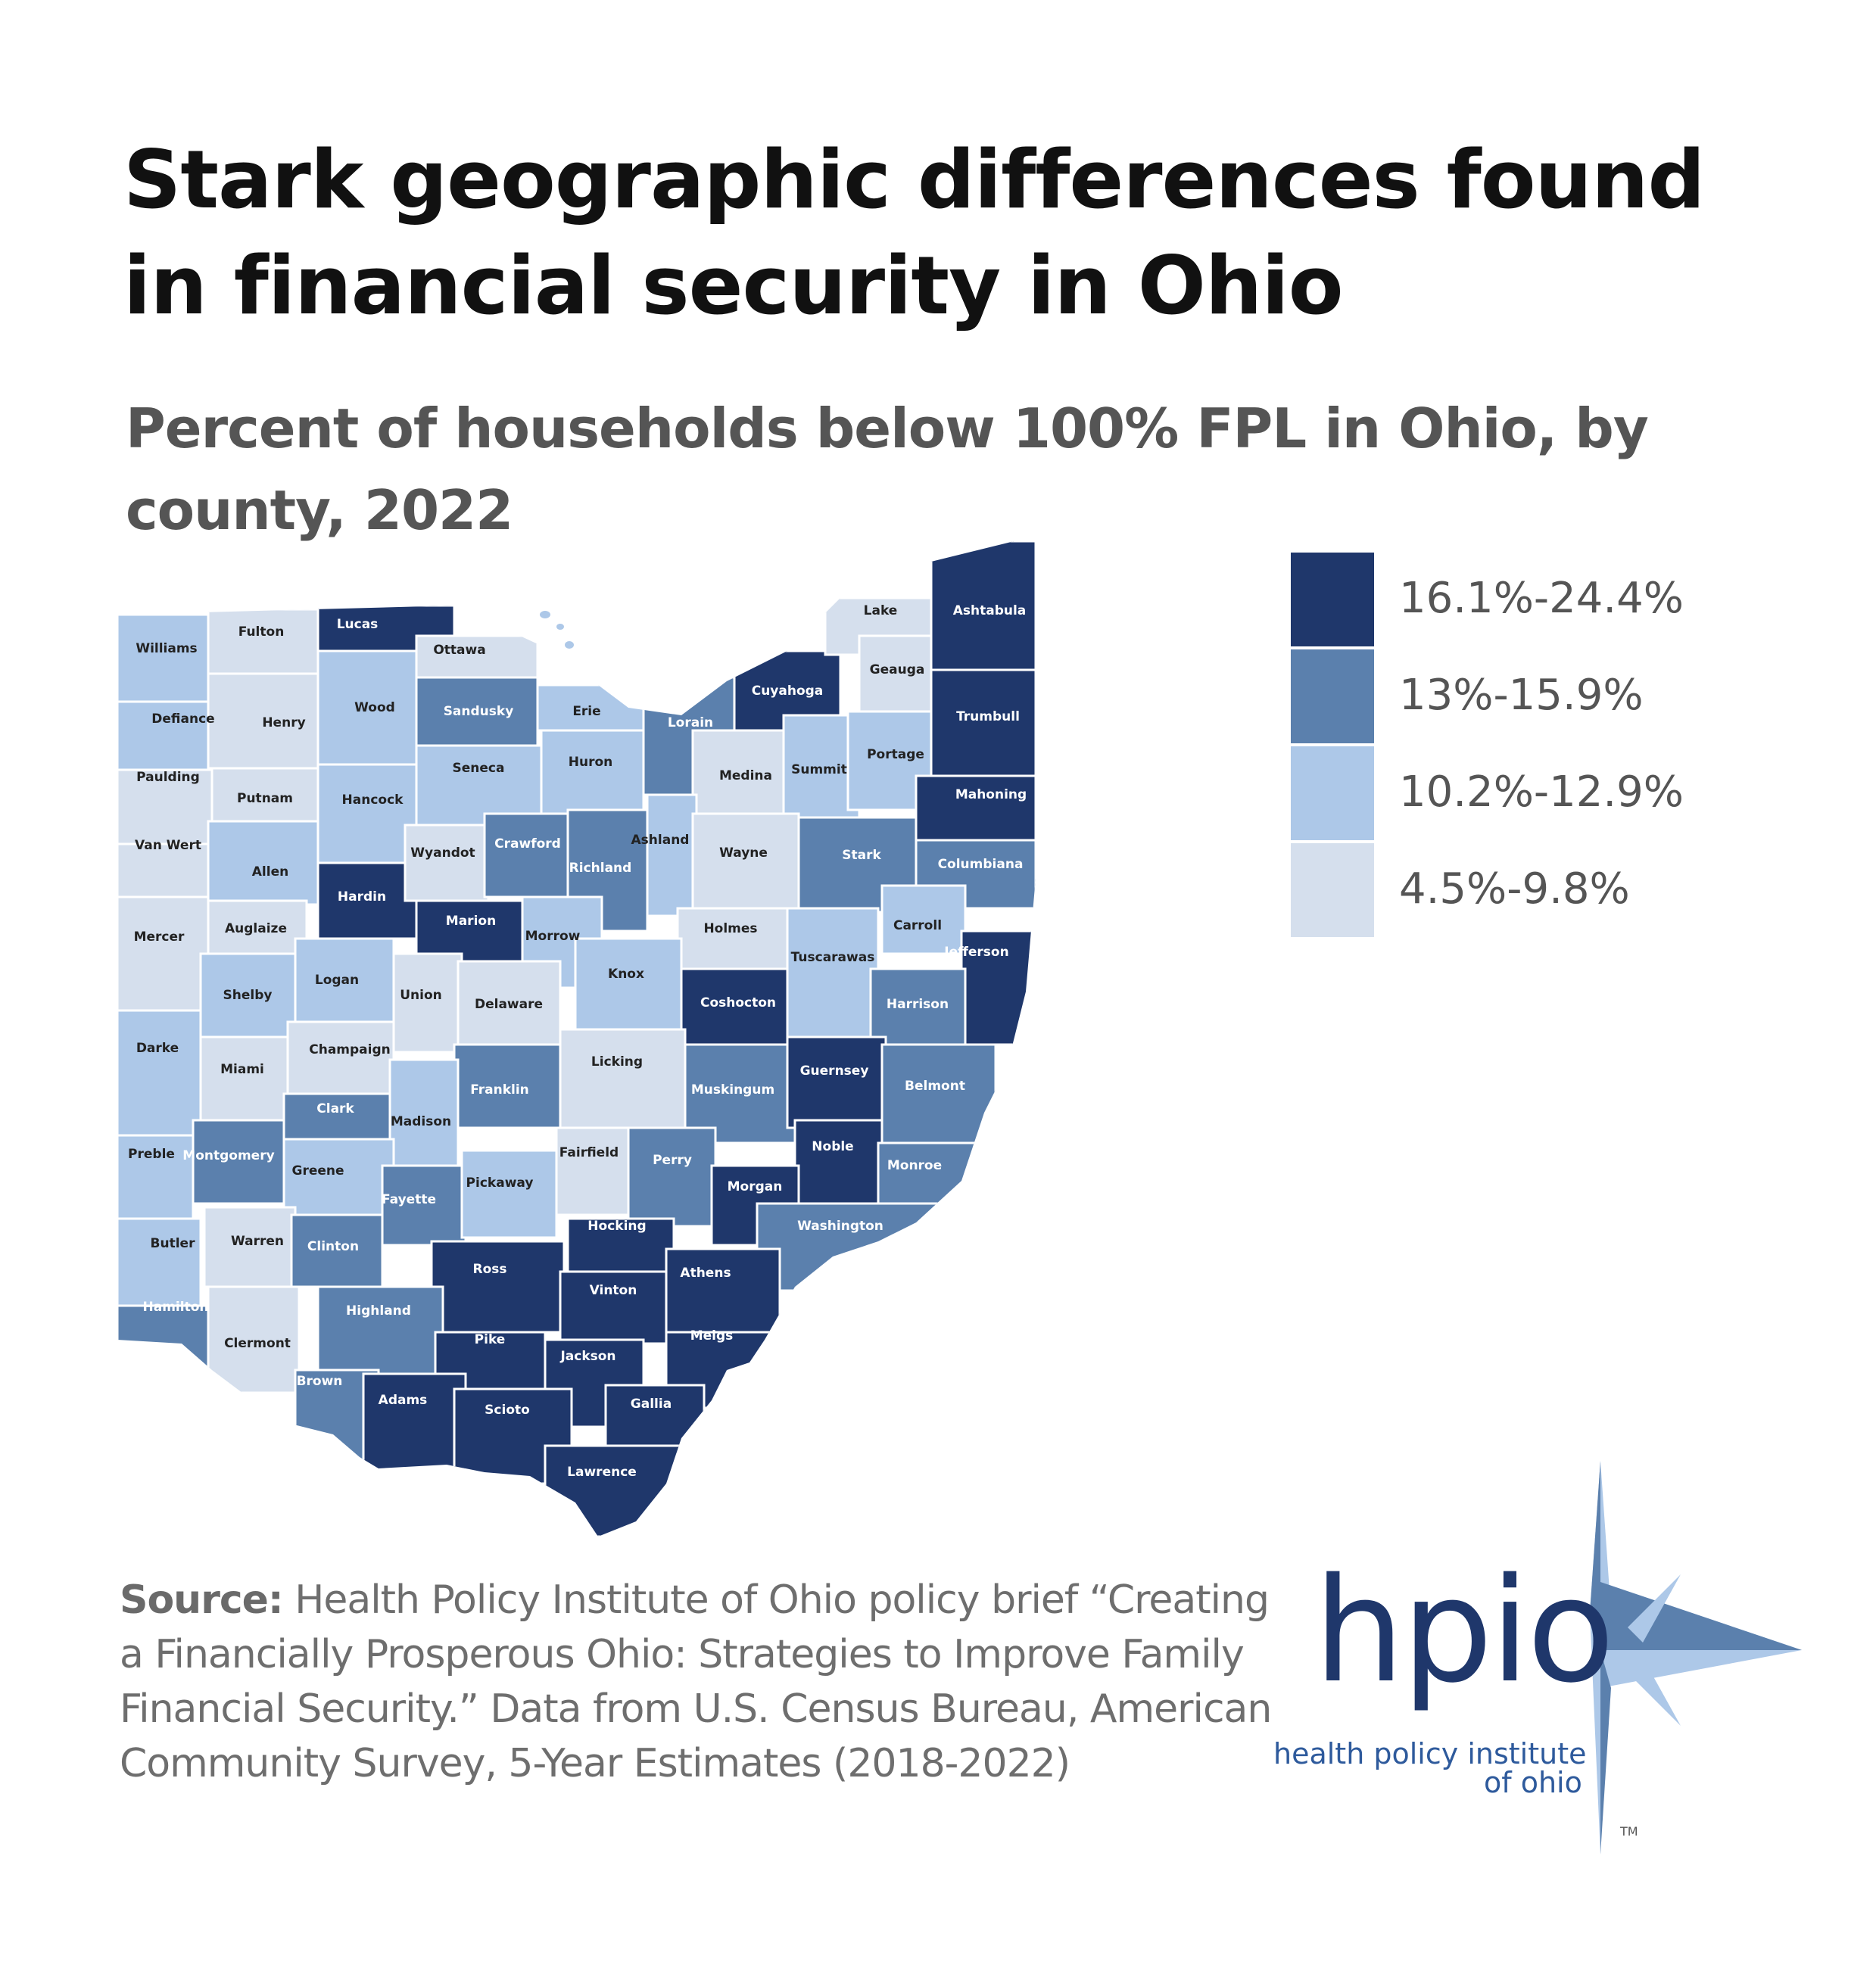  I want to click on county-guernsey, so click(836, 1082).